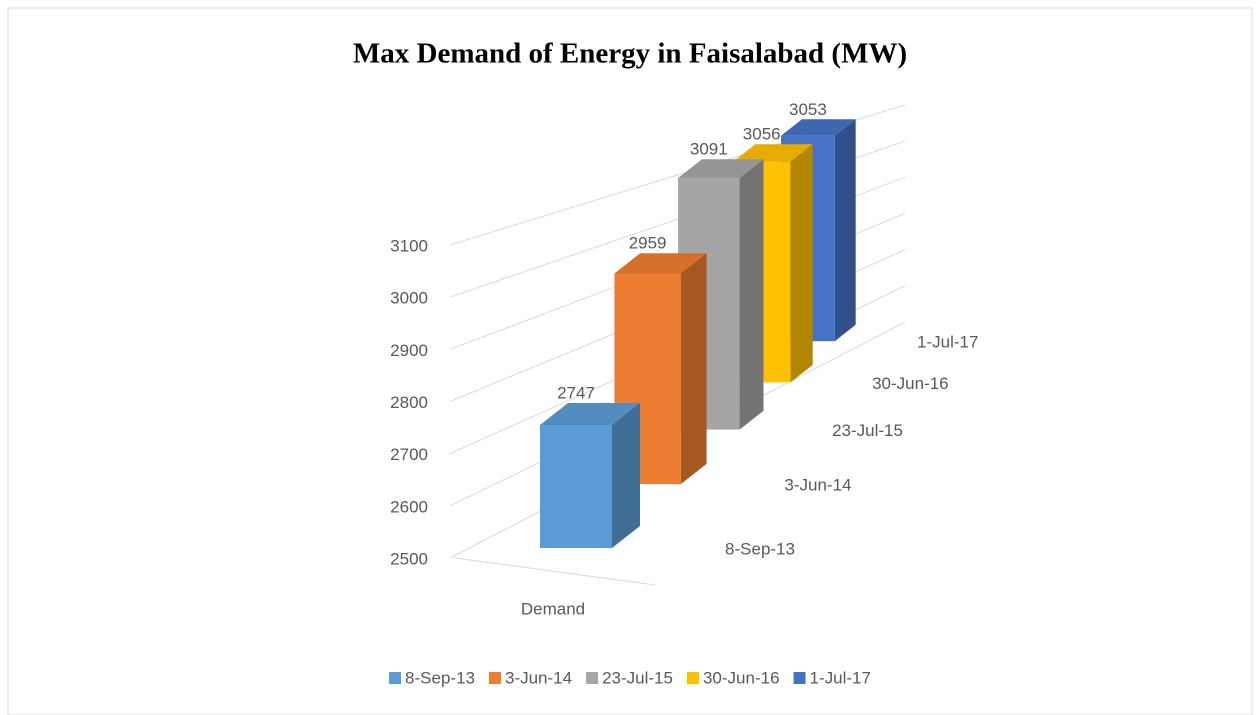 The height and width of the screenshot is (715, 1260). I want to click on legend-label: 8-Sep-13, so click(440, 677).